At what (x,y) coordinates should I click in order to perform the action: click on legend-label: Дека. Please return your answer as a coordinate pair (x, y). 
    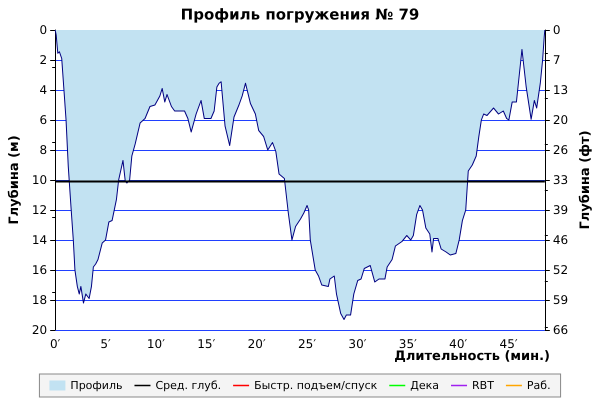
    Looking at the image, I should click on (425, 385).